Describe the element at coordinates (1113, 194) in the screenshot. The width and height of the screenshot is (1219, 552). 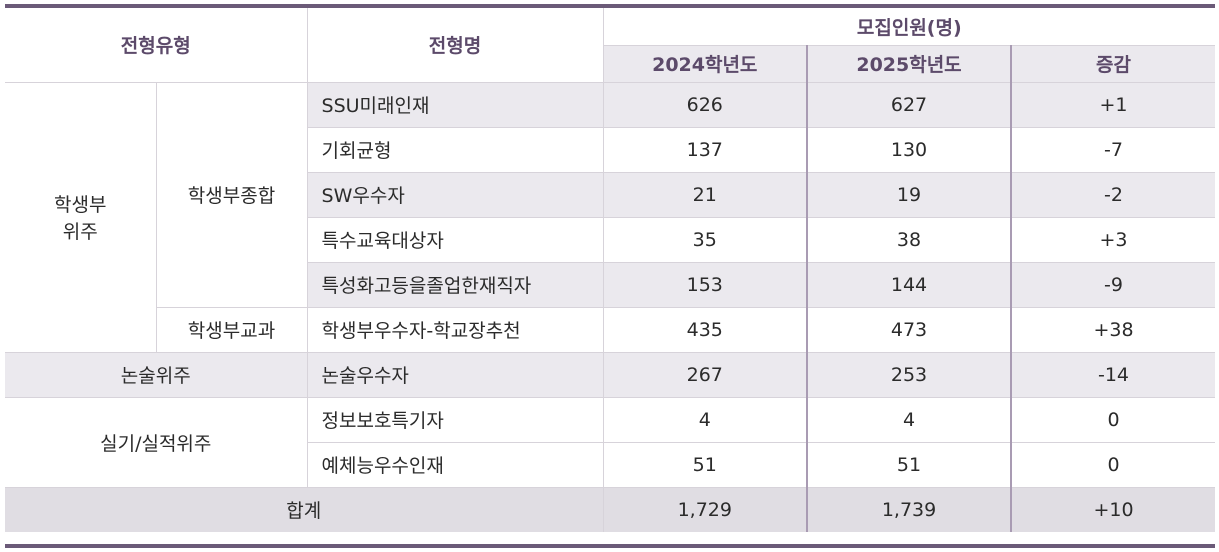
I see `row-change: -2` at that location.